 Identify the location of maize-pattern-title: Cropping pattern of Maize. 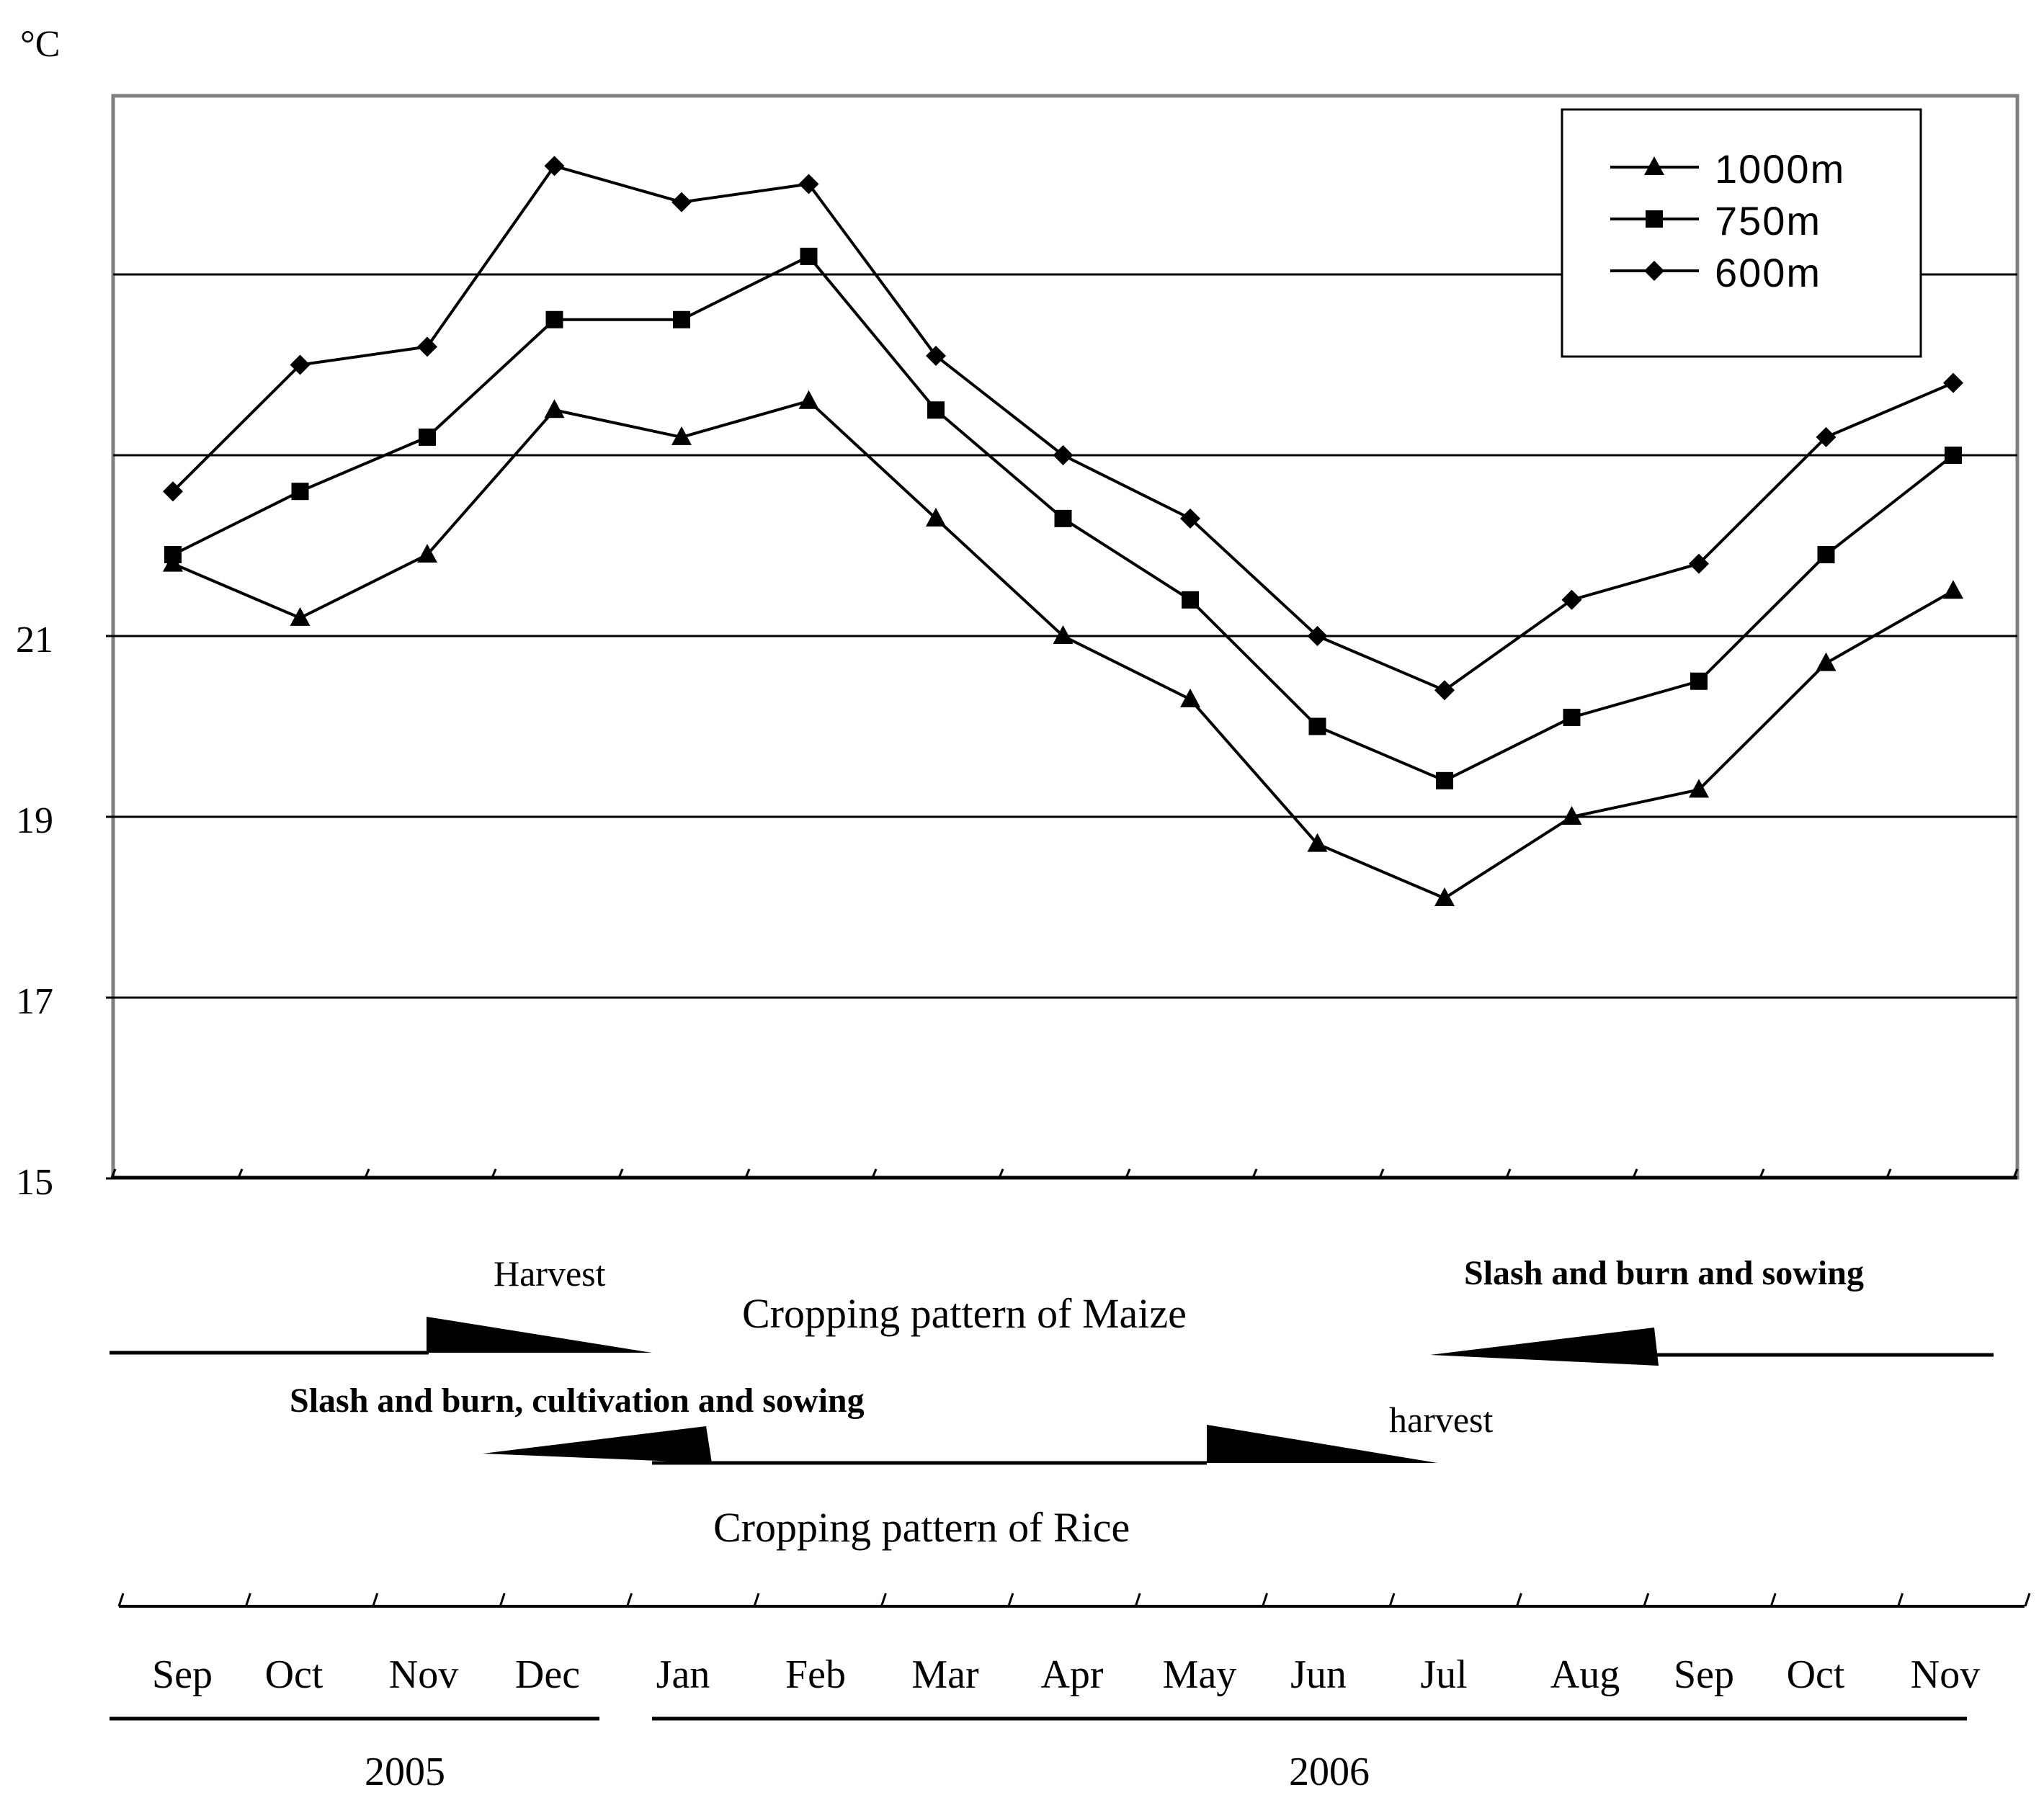
(965, 1313).